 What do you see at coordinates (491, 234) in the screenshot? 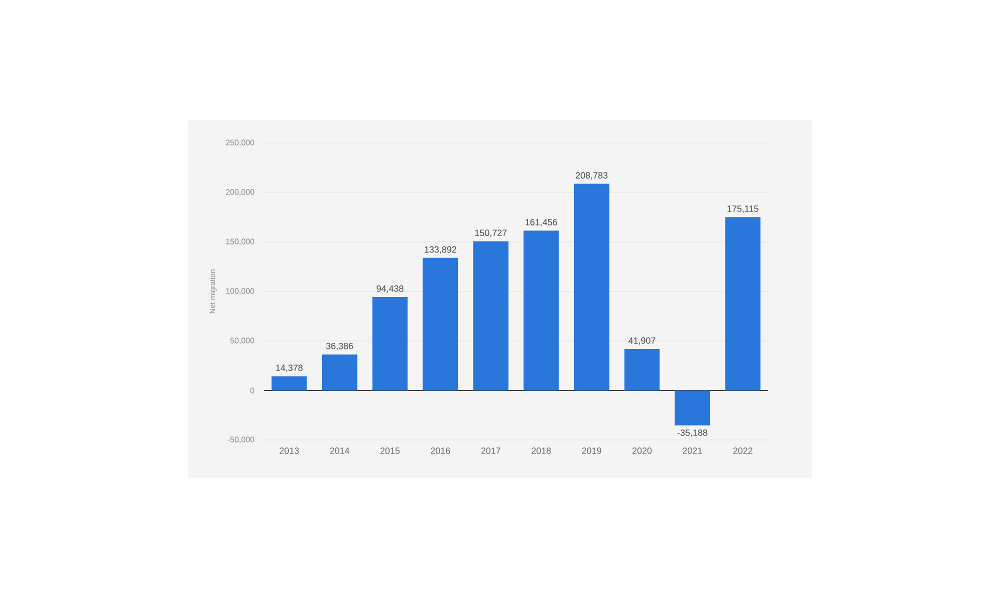
I see `data-label: 150,727` at bounding box center [491, 234].